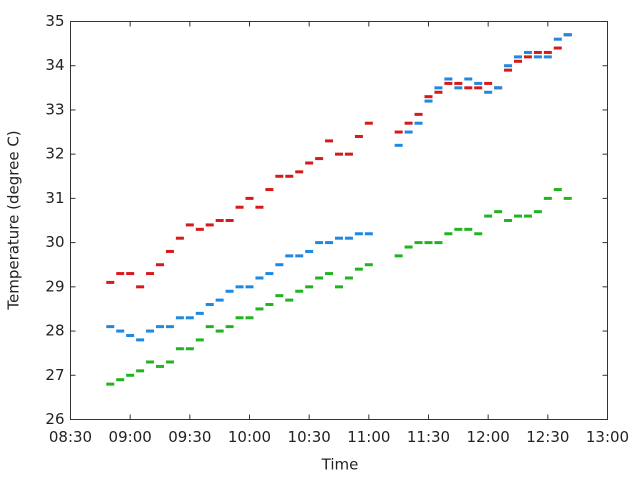 This screenshot has width=640, height=480. I want to click on x-axis-label: Time, so click(340, 465).